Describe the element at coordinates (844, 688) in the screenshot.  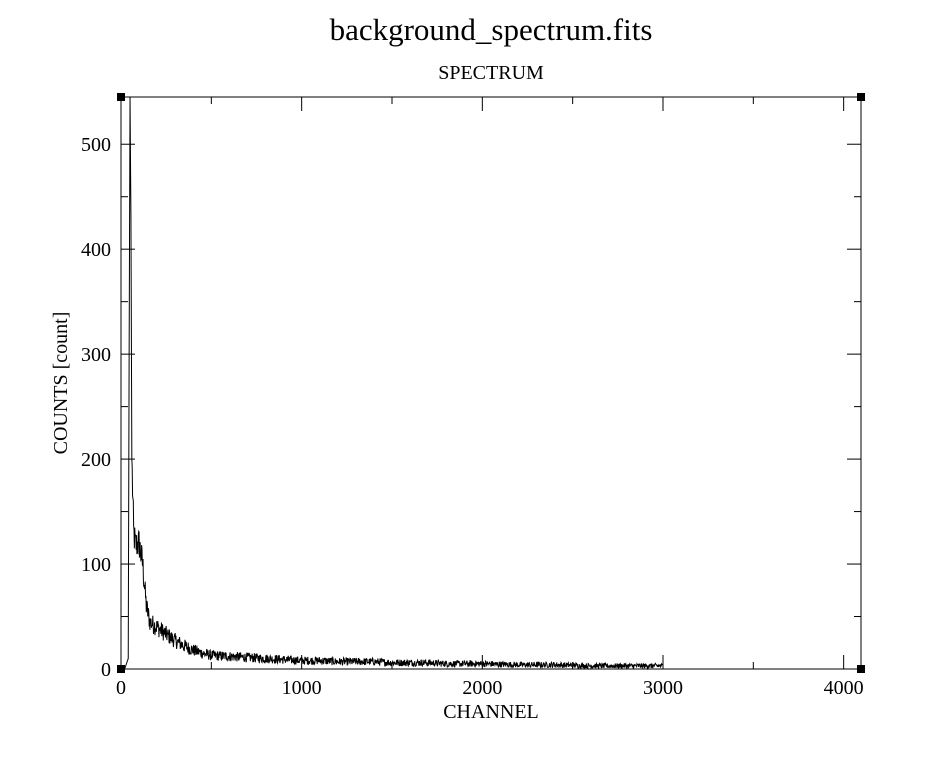
I see `x-tick-label: 4000` at that location.